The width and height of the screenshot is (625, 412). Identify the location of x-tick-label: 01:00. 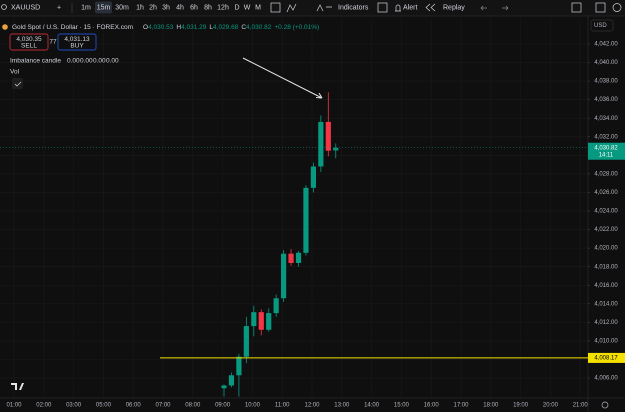
(14, 406).